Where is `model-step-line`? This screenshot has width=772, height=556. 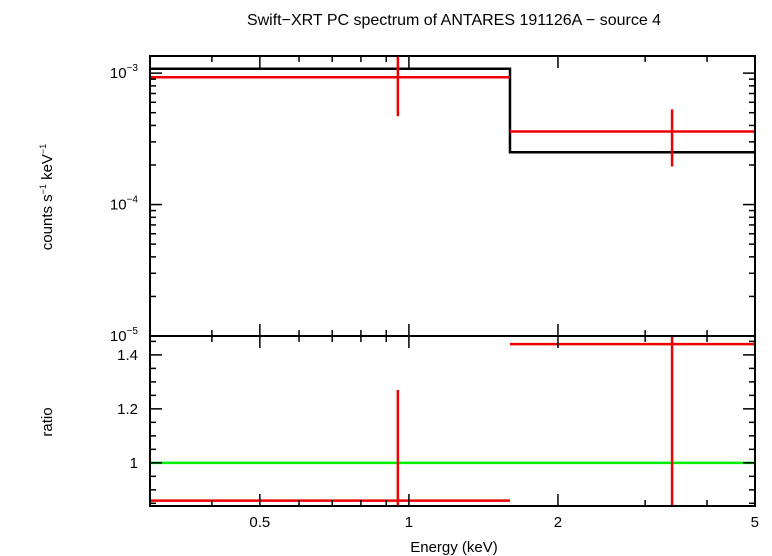
model-step-line is located at coordinates (452, 110).